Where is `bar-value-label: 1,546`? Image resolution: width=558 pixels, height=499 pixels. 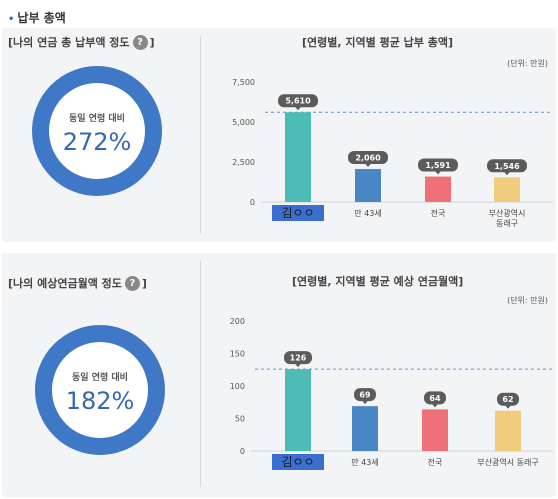
bar-value-label: 1,546 is located at coordinates (507, 166).